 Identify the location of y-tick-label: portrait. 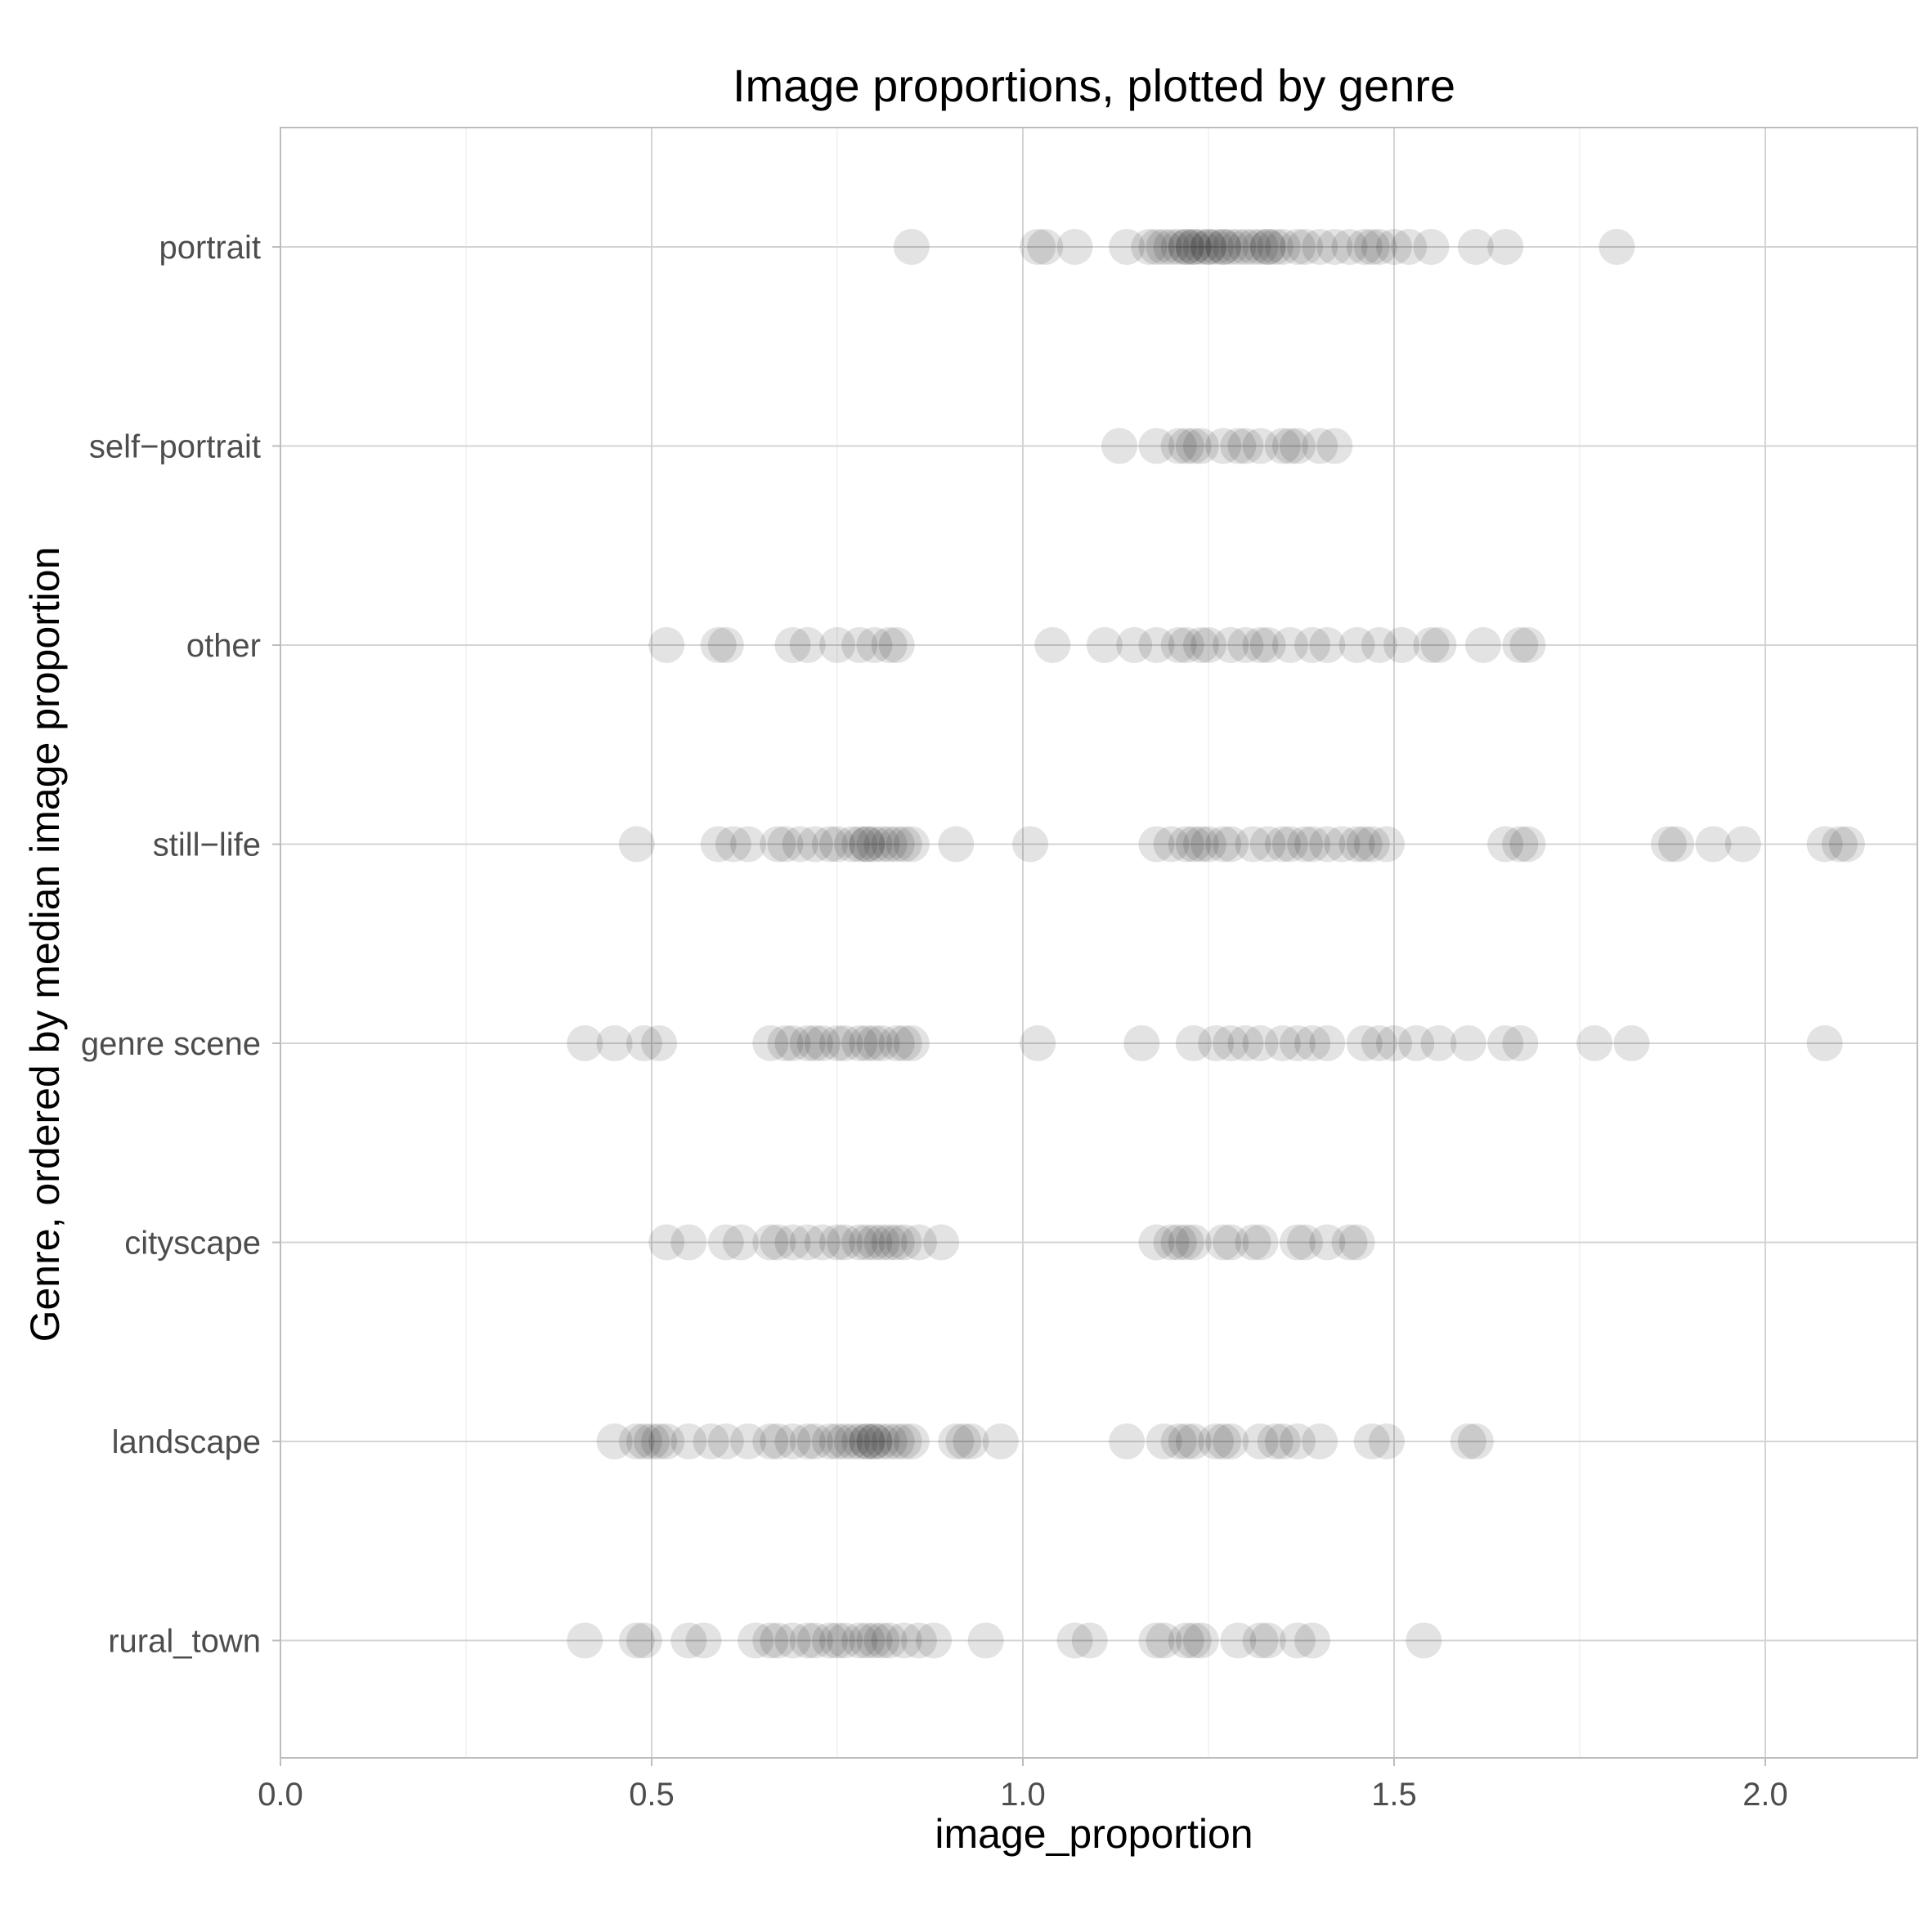
(211, 248).